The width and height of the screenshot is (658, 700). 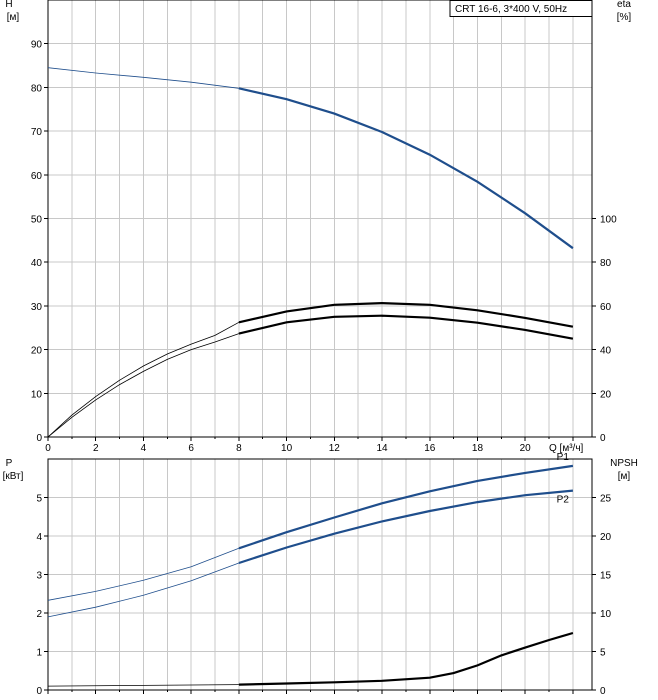 I want to click on left-tick-label: 10, so click(x=37, y=394).